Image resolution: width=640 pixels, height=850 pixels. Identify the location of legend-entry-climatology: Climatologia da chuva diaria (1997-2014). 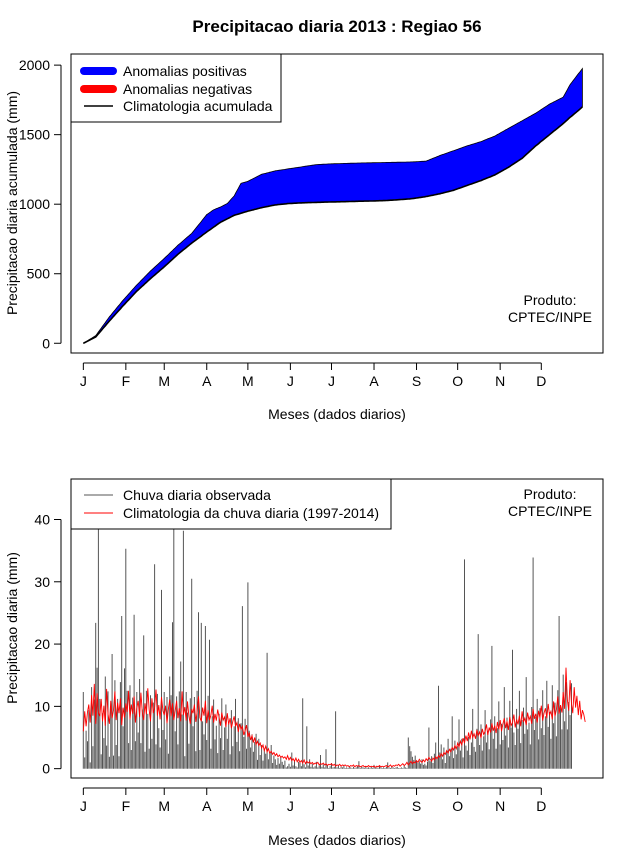
(251, 513).